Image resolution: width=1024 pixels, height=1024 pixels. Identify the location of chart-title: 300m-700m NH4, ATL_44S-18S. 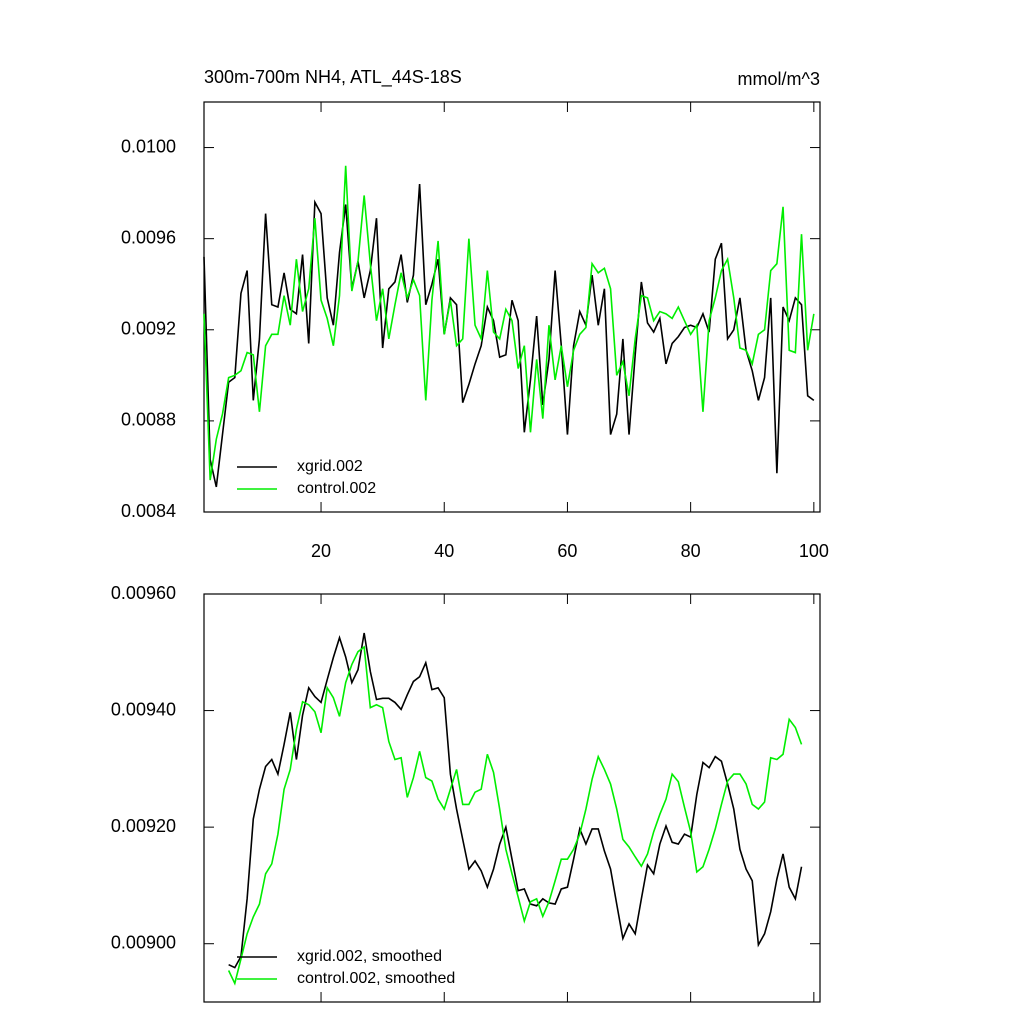
(333, 77).